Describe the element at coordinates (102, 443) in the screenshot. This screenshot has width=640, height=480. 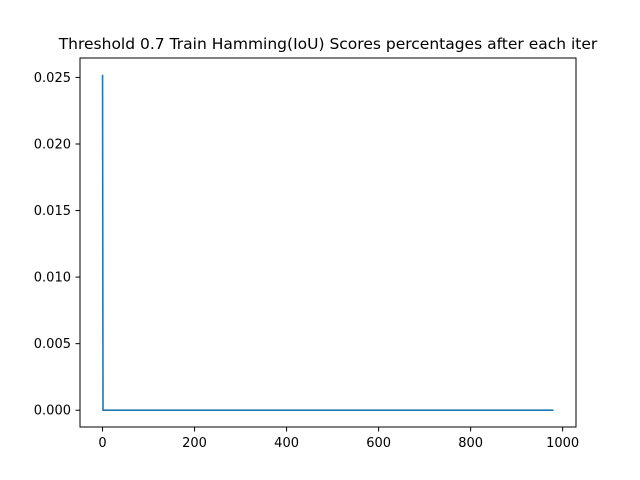
I see `x-tick-label: 0` at that location.